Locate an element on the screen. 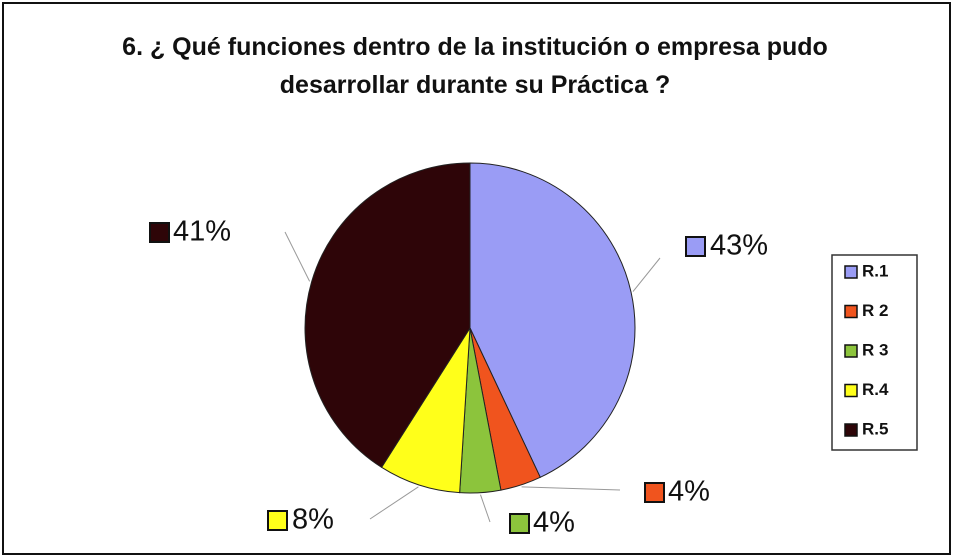 The height and width of the screenshot is (557, 953). data-label: 8% is located at coordinates (313, 520).